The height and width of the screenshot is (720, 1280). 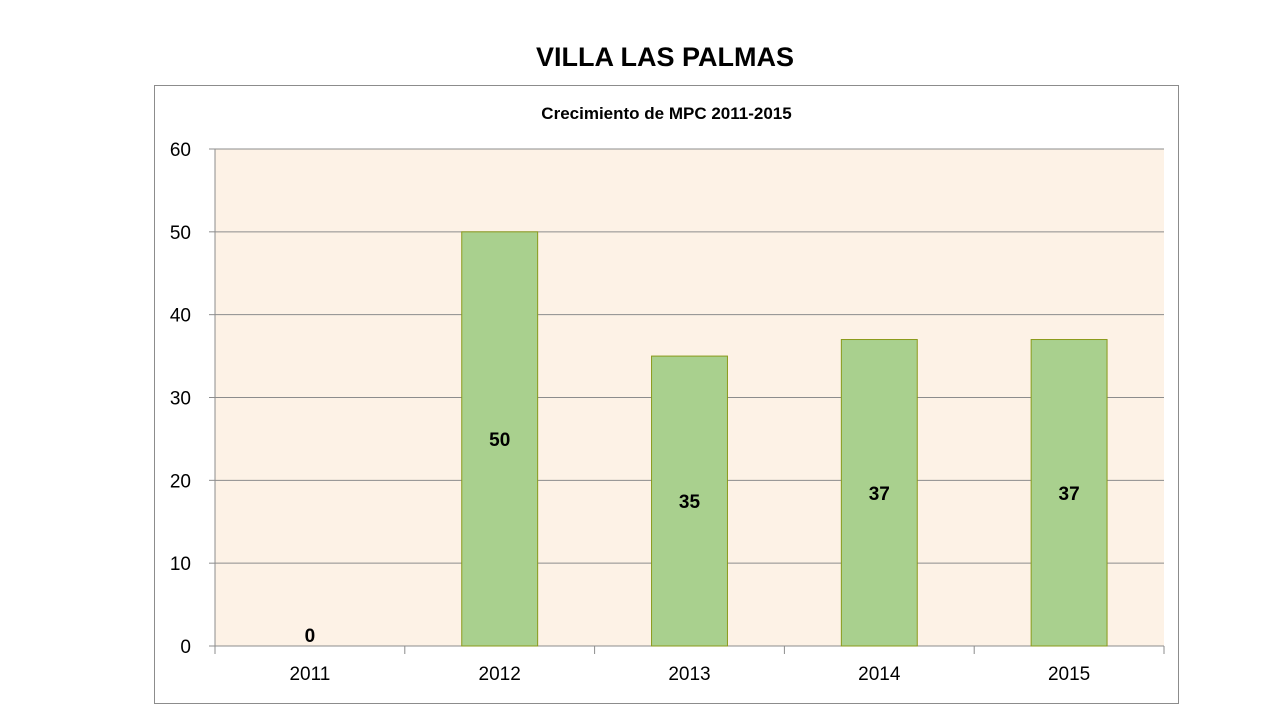 I want to click on y-tick-label: 30, so click(x=180, y=399).